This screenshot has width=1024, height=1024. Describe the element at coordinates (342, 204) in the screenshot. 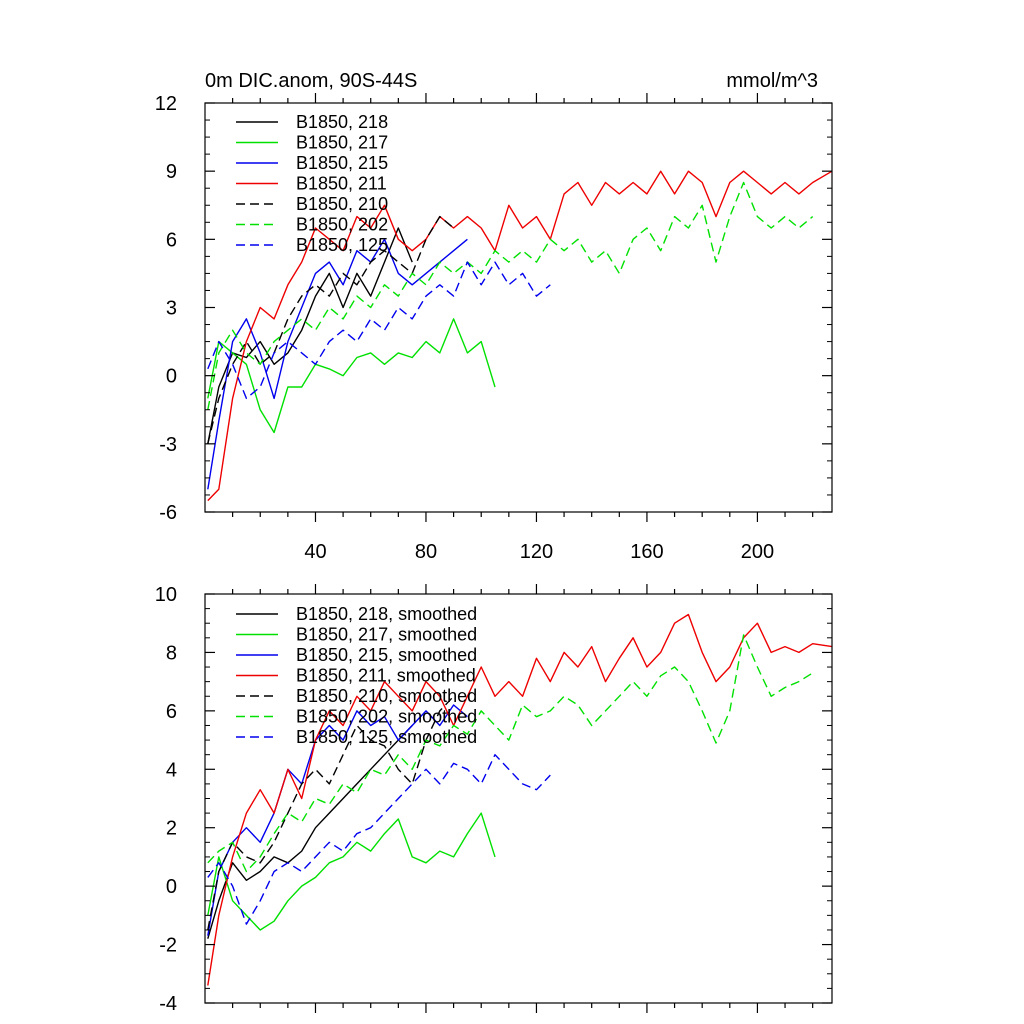

I see `legend-label: B1850, 210` at that location.